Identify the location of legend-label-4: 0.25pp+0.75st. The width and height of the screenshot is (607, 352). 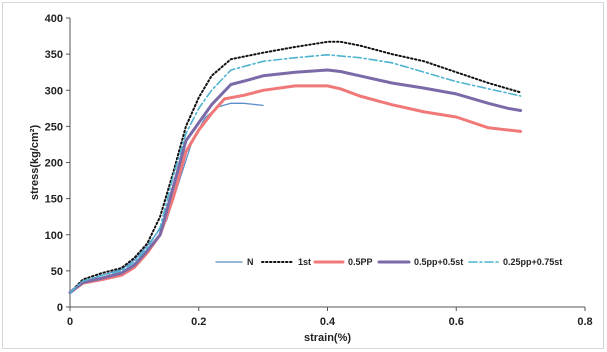
(532, 262).